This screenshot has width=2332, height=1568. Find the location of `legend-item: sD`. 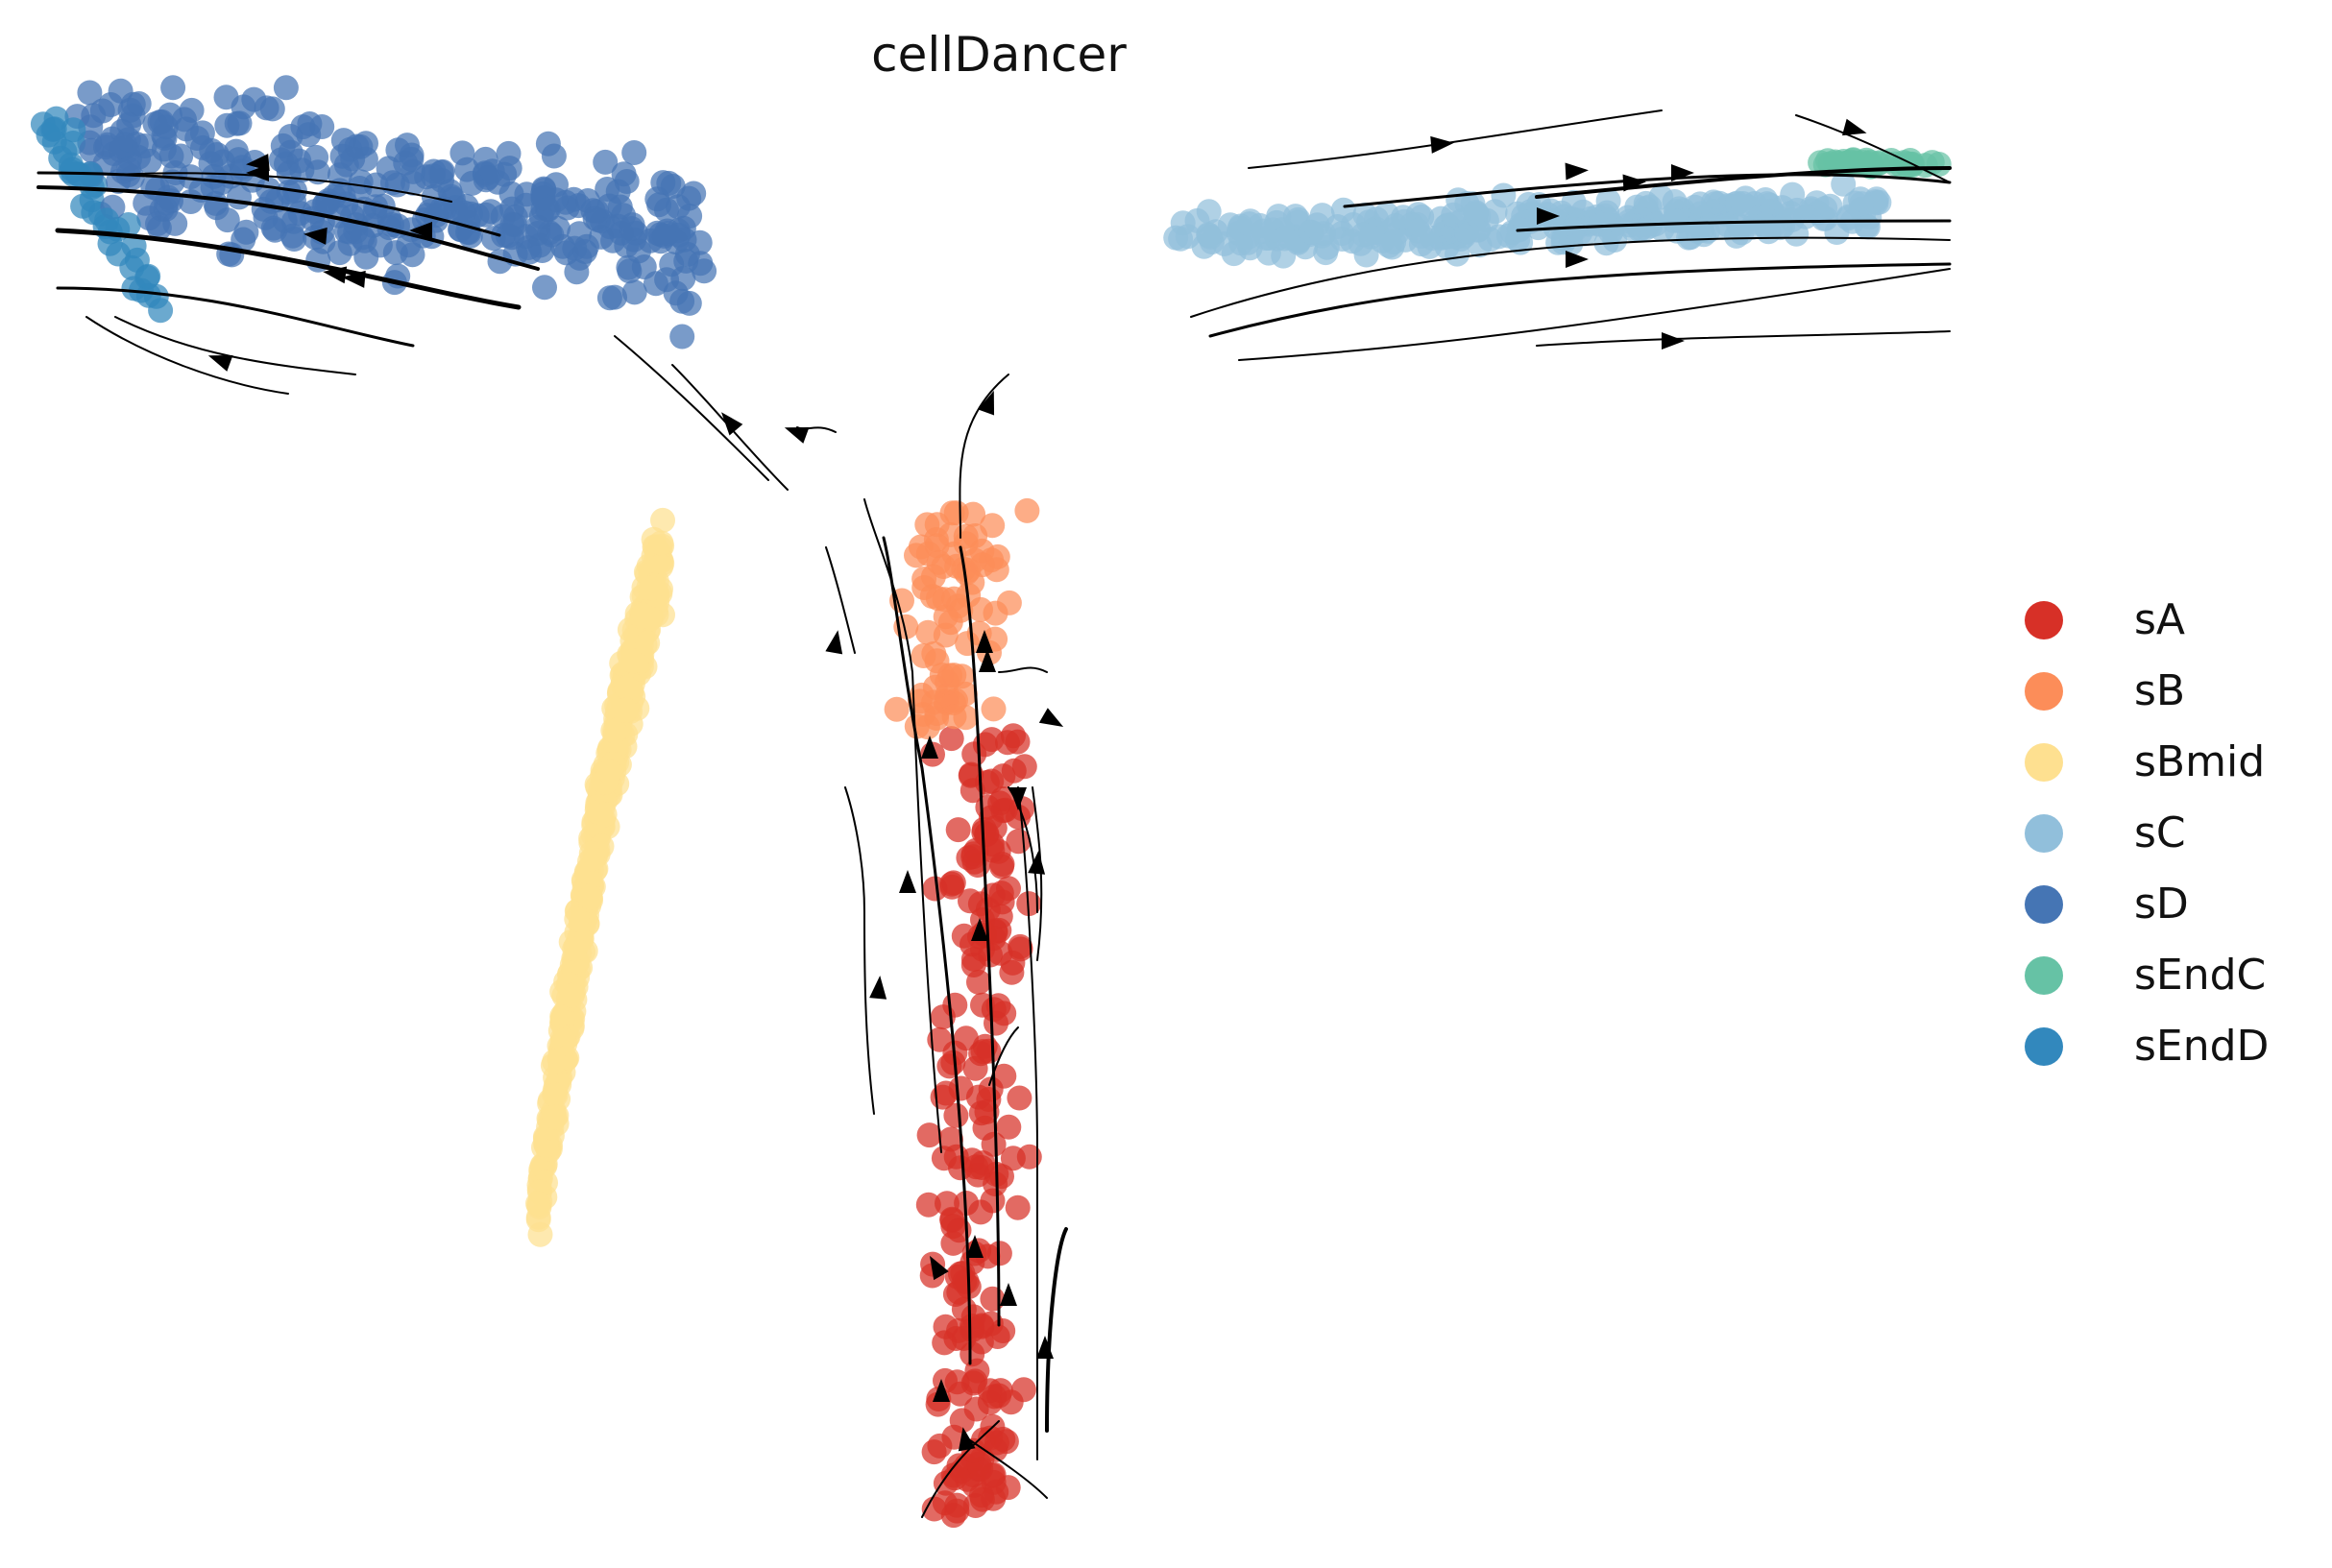

legend-item: sD is located at coordinates (2169, 907).